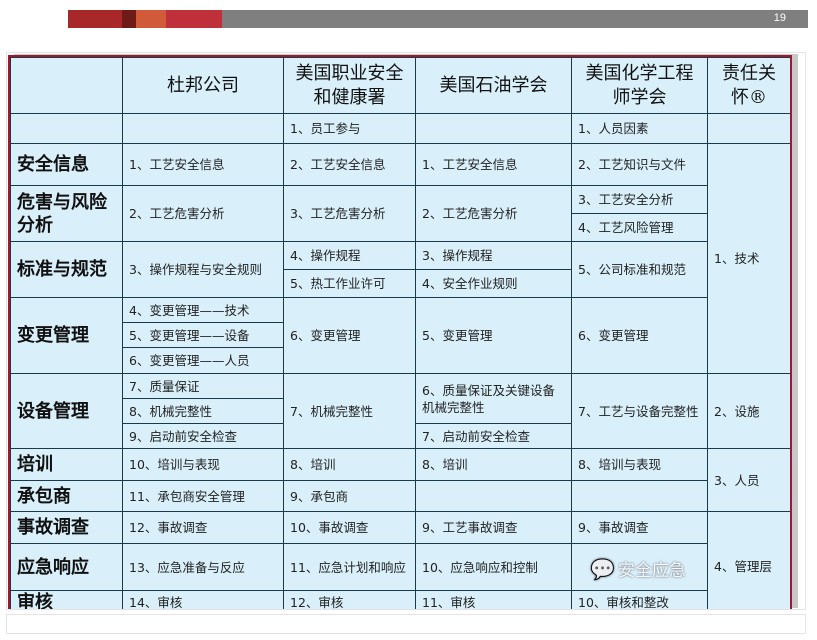 The height and width of the screenshot is (640, 817). What do you see at coordinates (639, 527) in the screenshot?
I see `cell: 9、事故调查` at bounding box center [639, 527].